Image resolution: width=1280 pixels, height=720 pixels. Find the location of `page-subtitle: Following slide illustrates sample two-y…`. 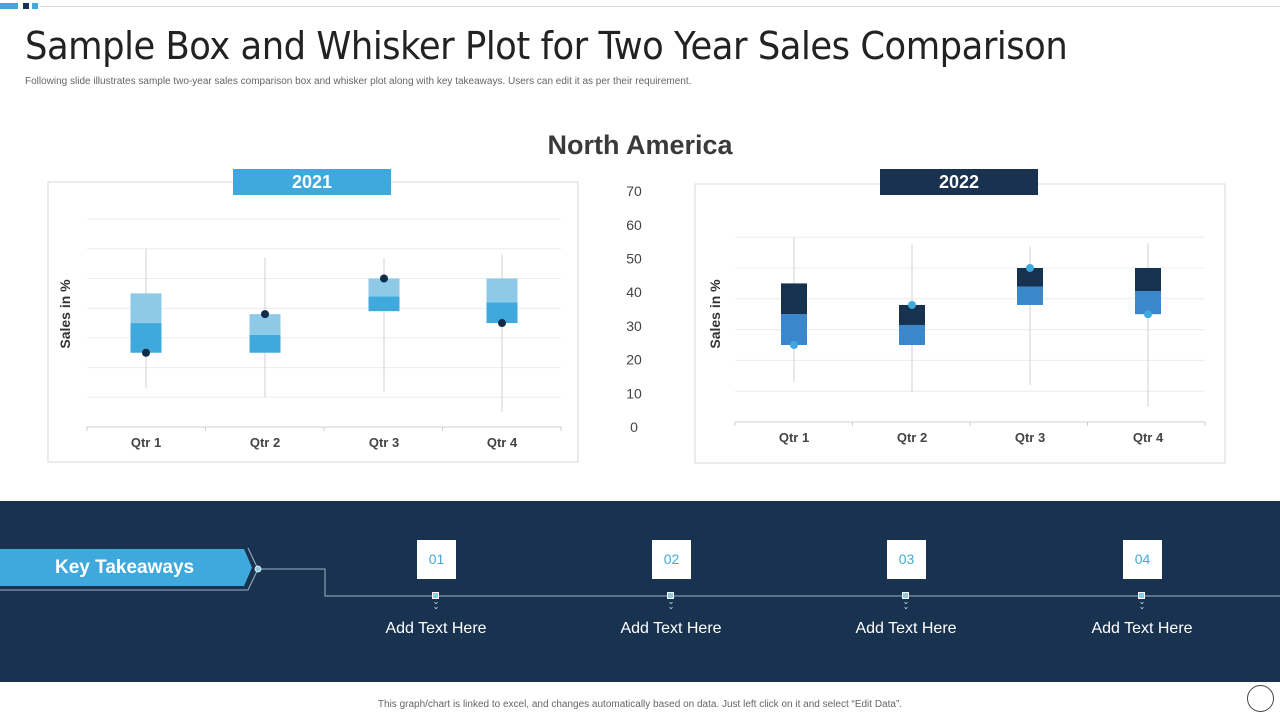

page-subtitle: Following slide illustrates sample two-y… is located at coordinates (358, 81).